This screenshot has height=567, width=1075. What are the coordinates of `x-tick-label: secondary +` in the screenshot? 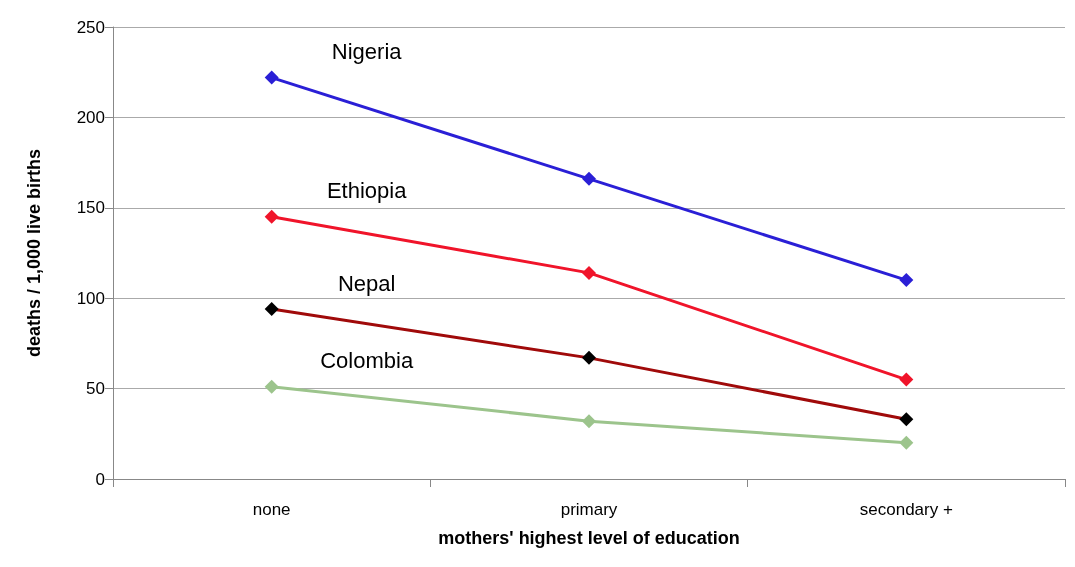 It's located at (906, 509).